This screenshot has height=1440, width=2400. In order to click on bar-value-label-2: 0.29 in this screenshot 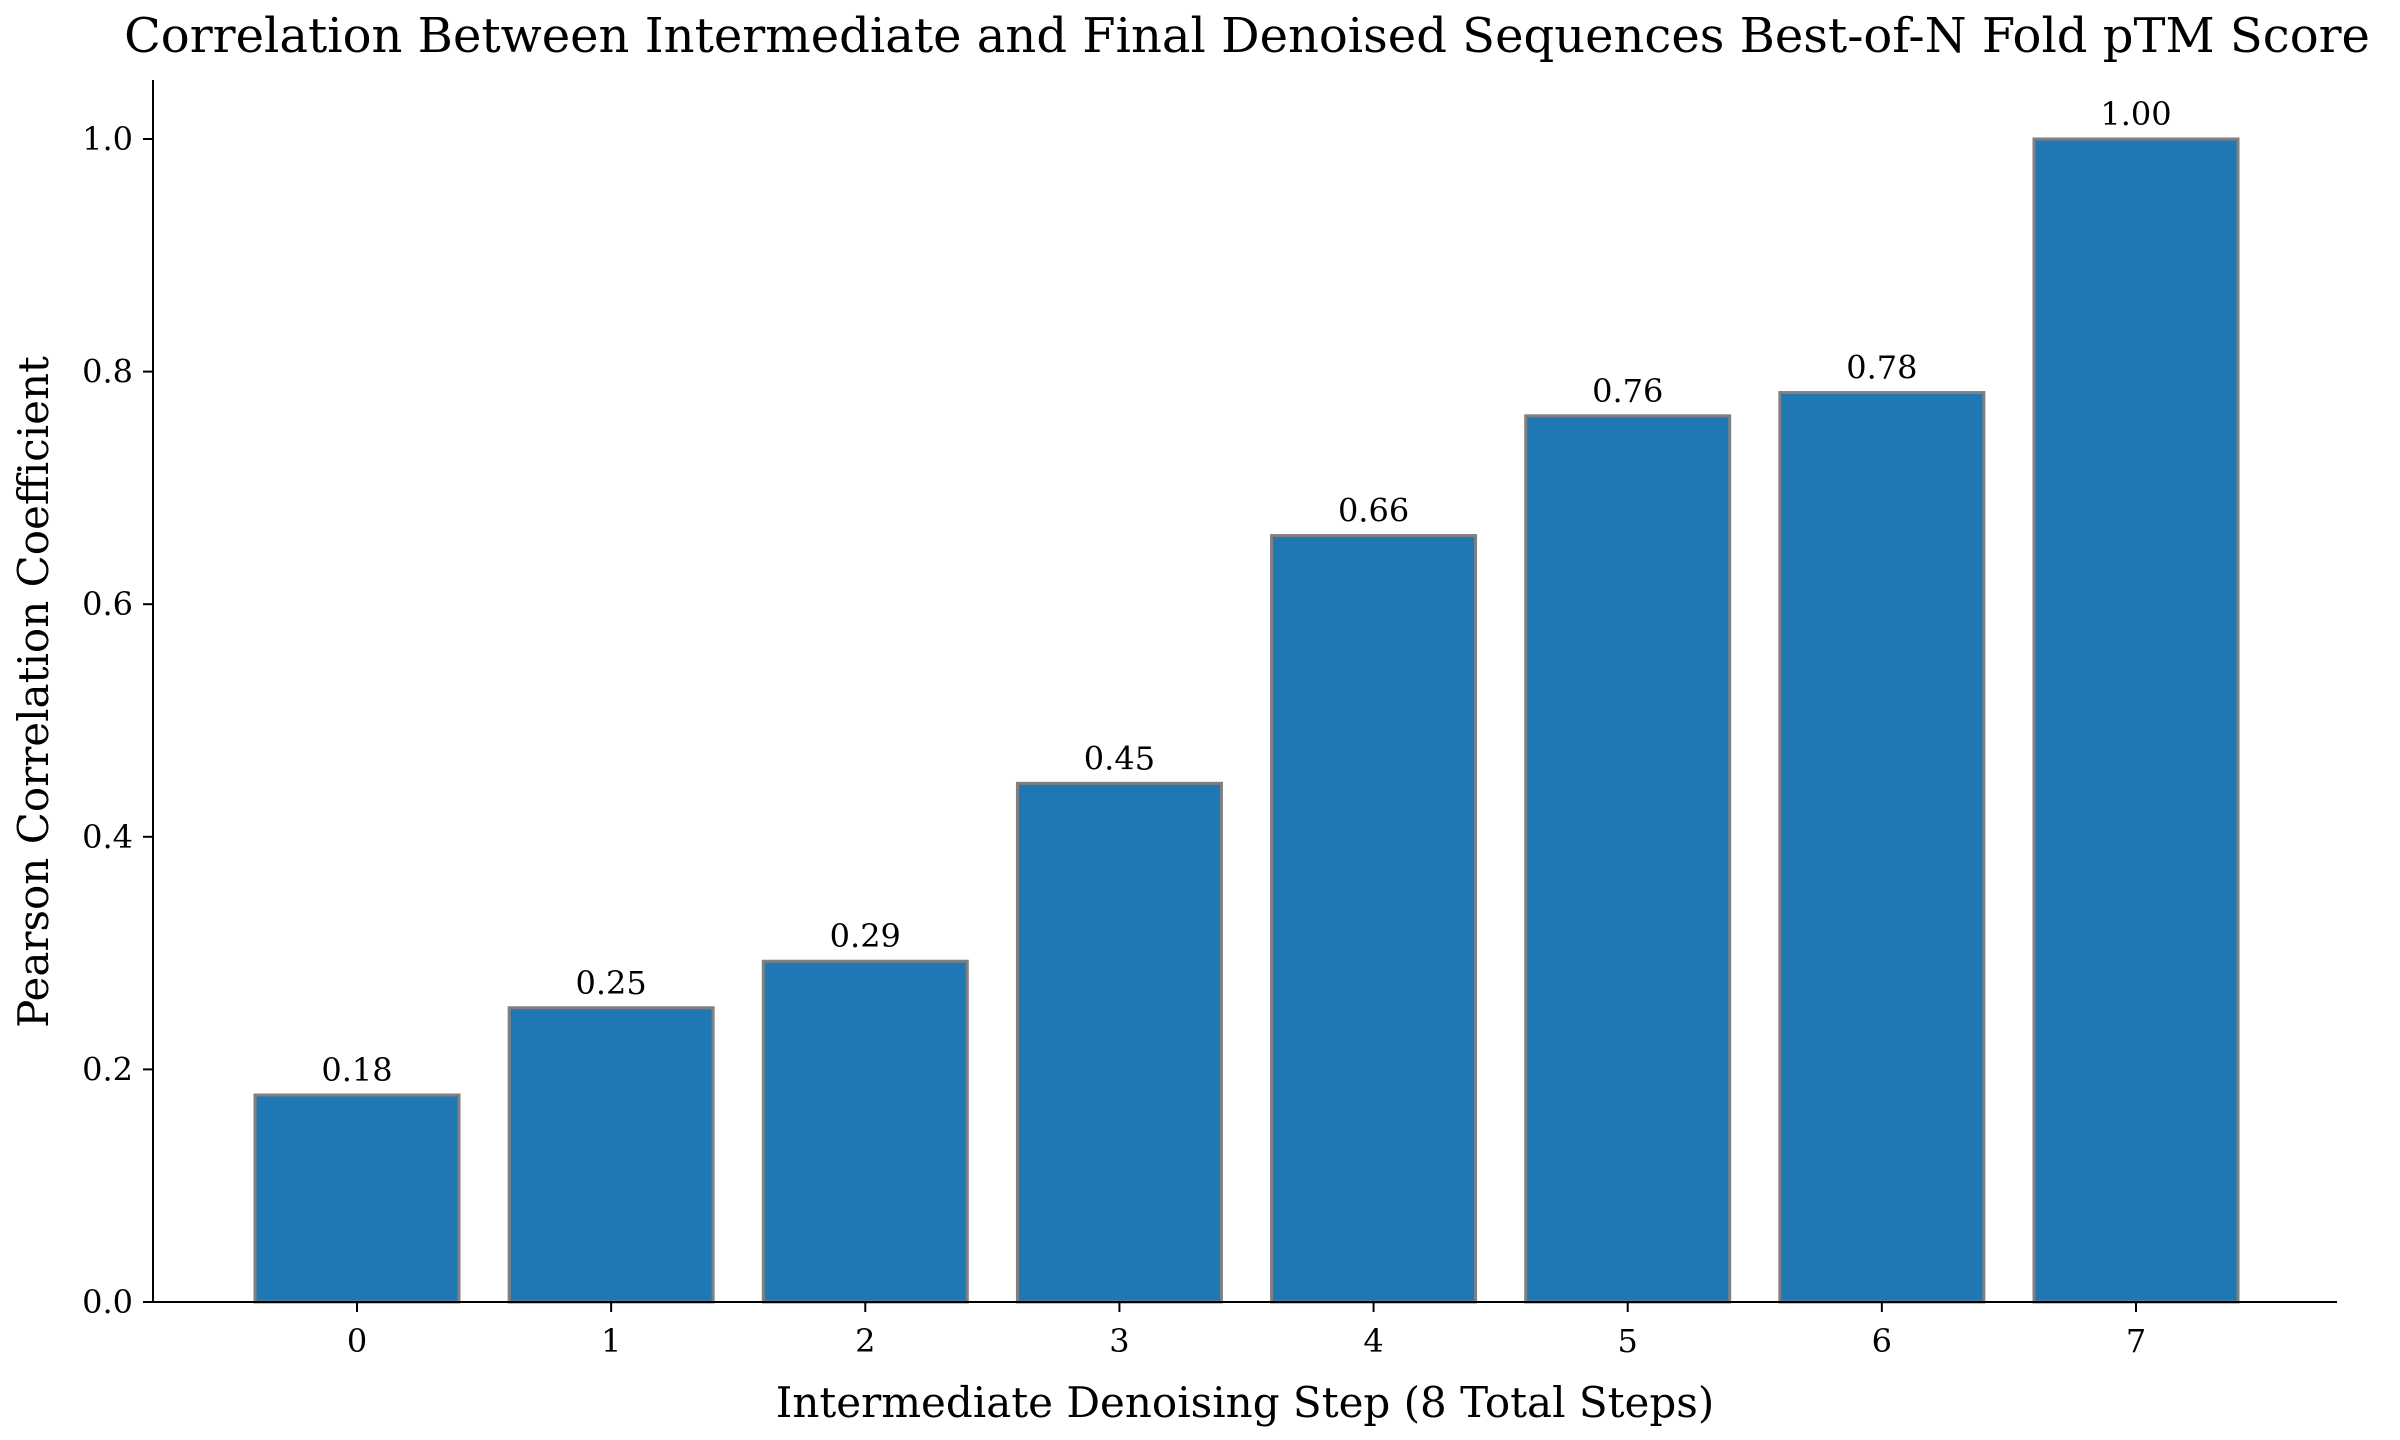, I will do `click(865, 936)`.